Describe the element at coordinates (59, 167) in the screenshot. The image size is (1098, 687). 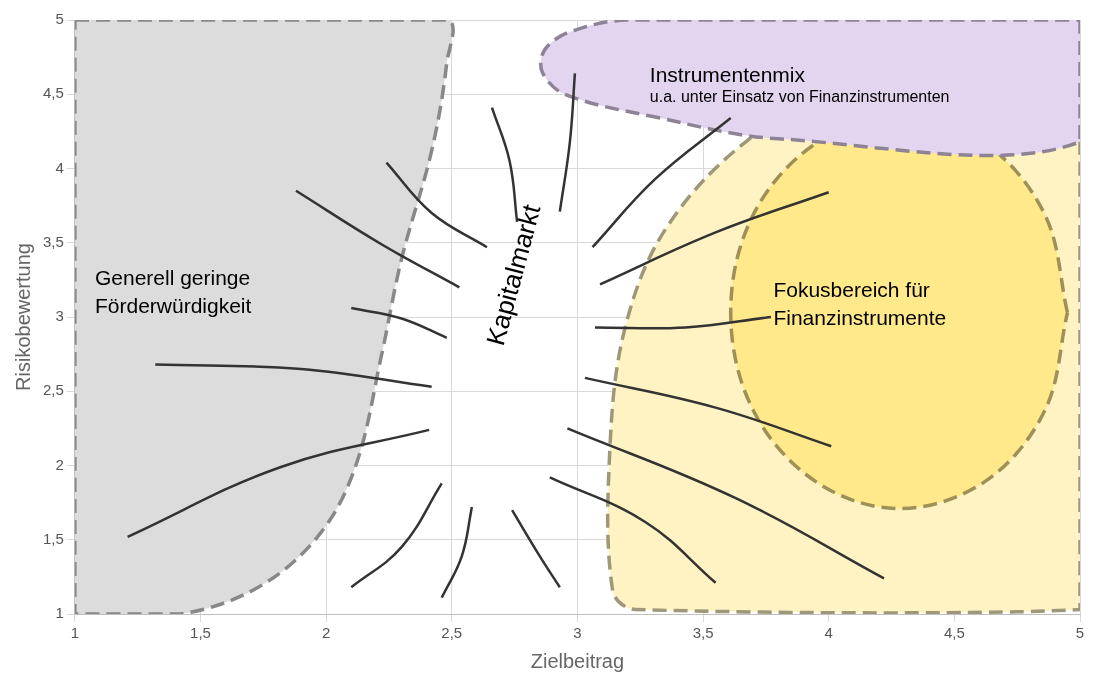
I see `y-tick-label: 4` at that location.